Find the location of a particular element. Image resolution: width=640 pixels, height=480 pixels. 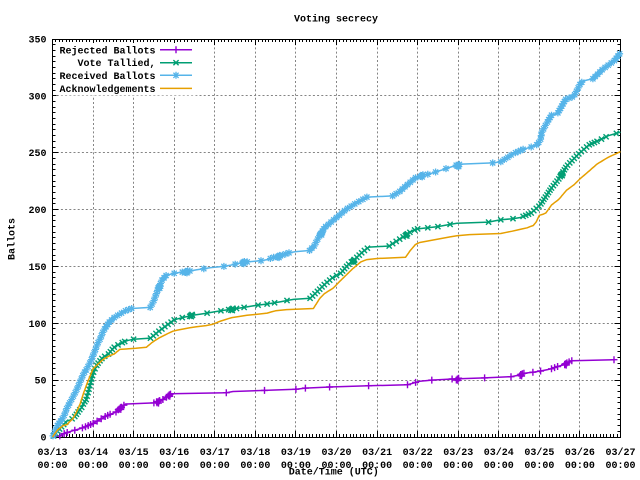

svg-text: Voting secrecy is located at coordinates (336, 20).